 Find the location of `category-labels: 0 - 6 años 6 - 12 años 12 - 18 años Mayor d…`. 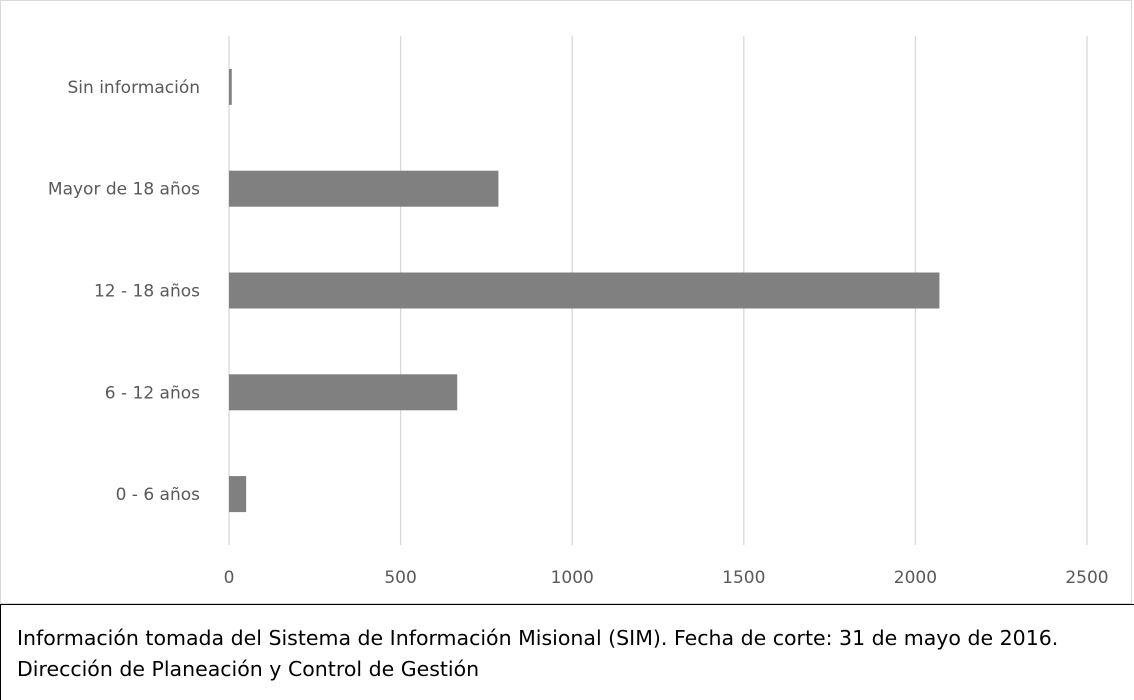

category-labels: 0 - 6 años 6 - 12 años 12 - 18 años Mayor d… is located at coordinates (124, 291).